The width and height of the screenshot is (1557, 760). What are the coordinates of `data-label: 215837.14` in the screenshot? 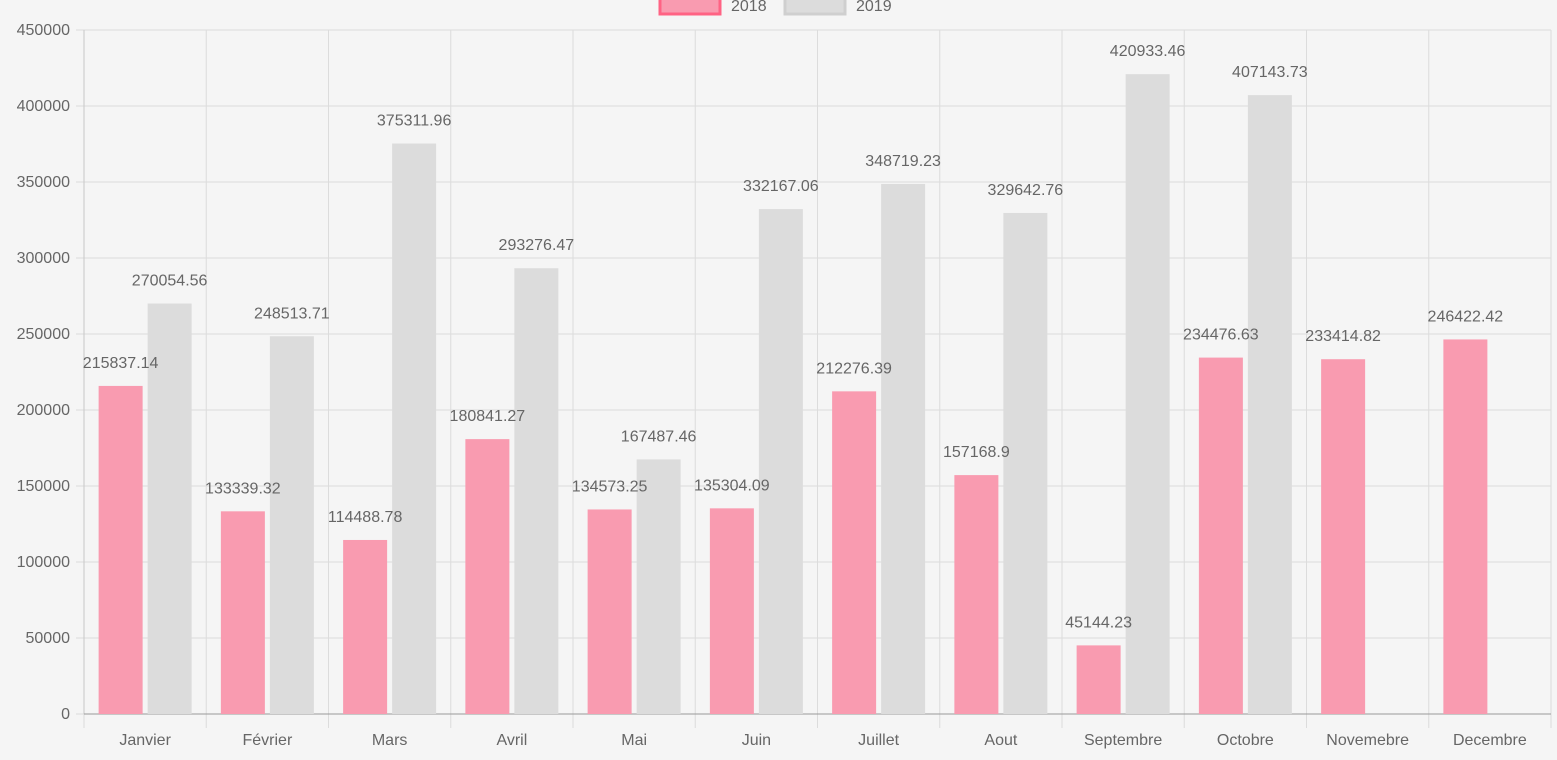 It's located at (121, 363).